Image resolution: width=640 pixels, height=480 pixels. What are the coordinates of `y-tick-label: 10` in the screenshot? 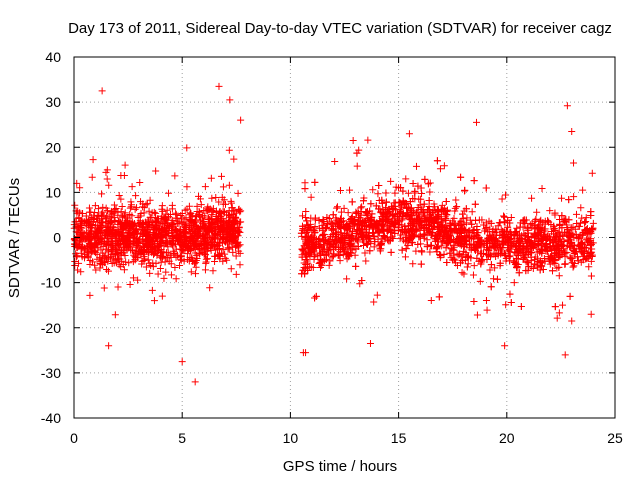 It's located at (53, 192).